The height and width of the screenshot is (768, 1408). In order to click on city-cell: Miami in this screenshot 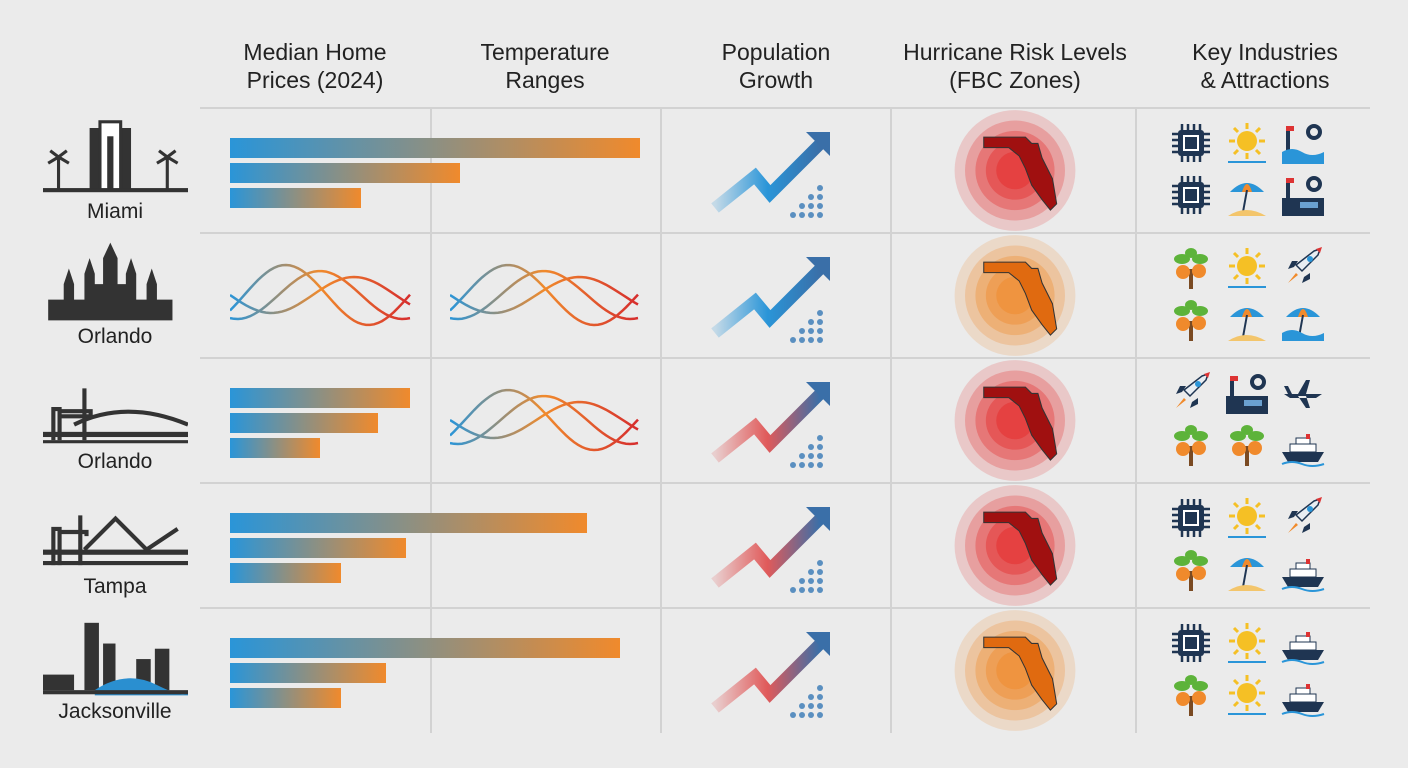, I will do `click(115, 170)`.